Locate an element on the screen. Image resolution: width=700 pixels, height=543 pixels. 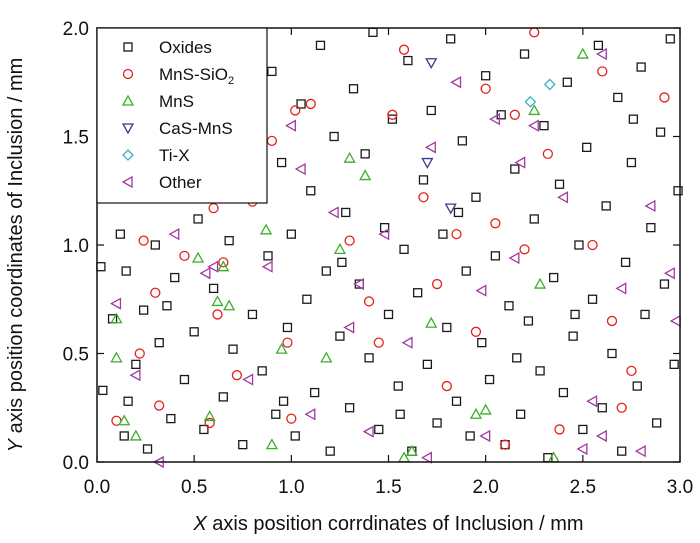
legend-item: MnS is located at coordinates (157, 101).